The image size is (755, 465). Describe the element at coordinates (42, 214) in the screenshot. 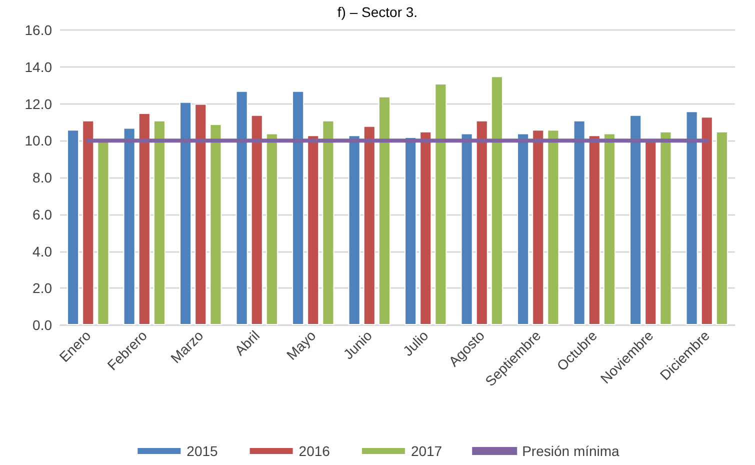

I see `y-tick-label: 6.0` at that location.